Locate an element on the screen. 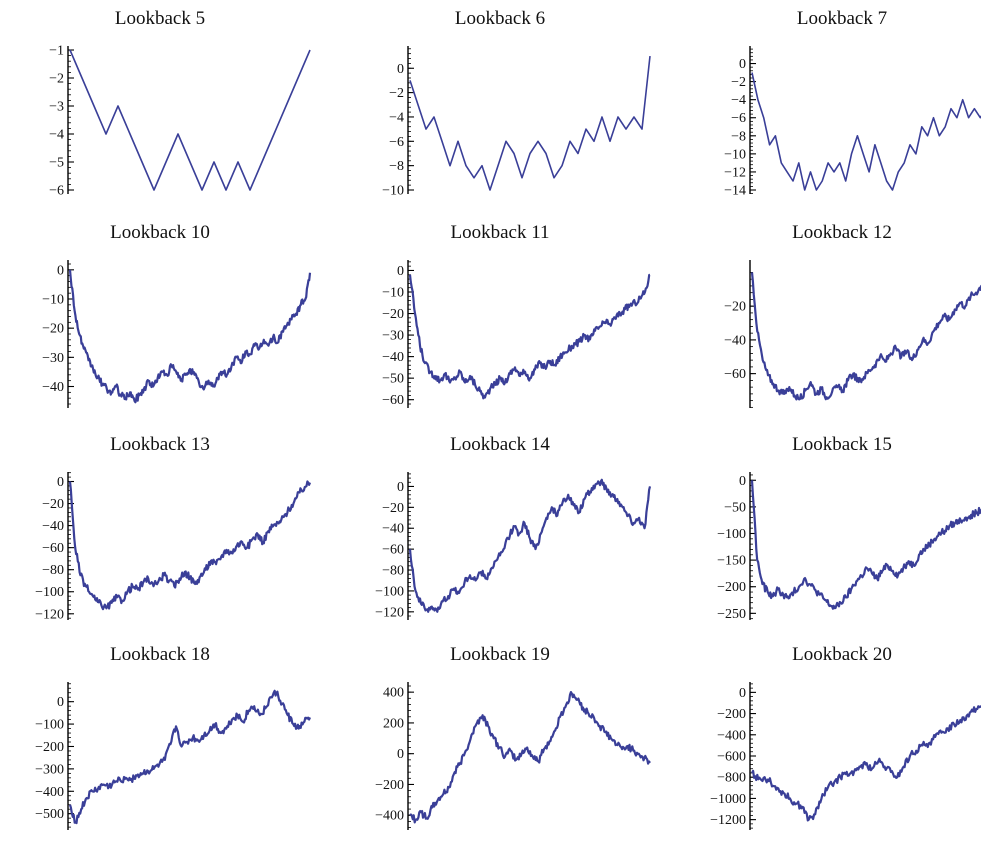 Image resolution: width=981 pixels, height=842 pixels. chart-panel: Lookback 12 −20 −40 −60 is located at coordinates (836, 320).